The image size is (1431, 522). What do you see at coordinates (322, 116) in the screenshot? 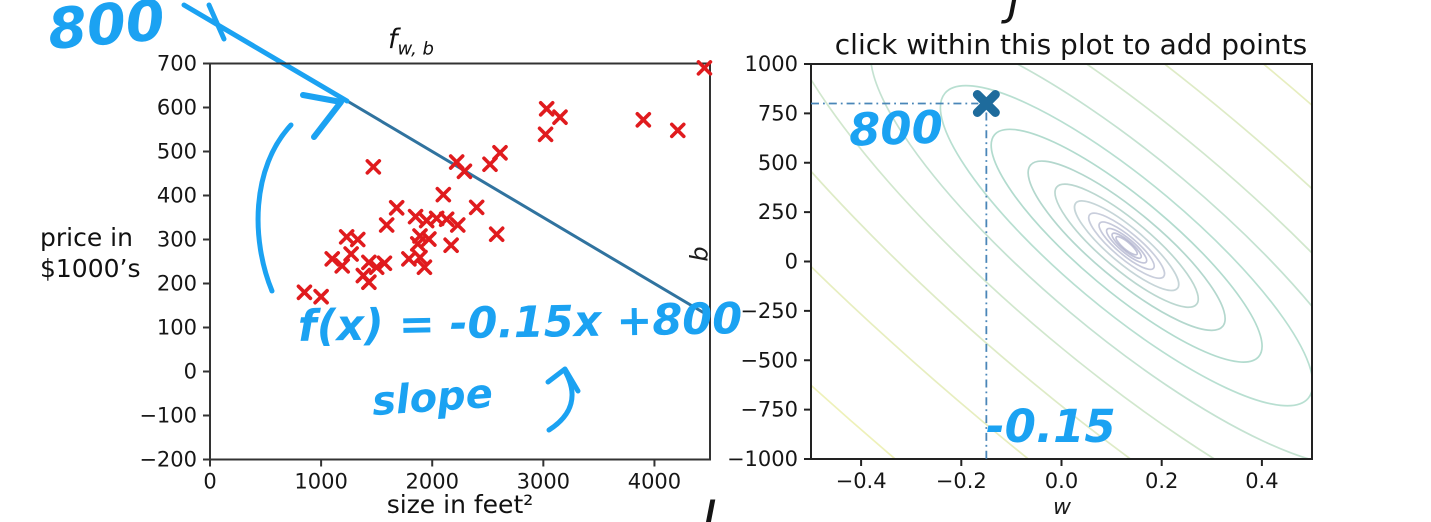
I see `ink-curved-arrow-head` at bounding box center [322, 116].